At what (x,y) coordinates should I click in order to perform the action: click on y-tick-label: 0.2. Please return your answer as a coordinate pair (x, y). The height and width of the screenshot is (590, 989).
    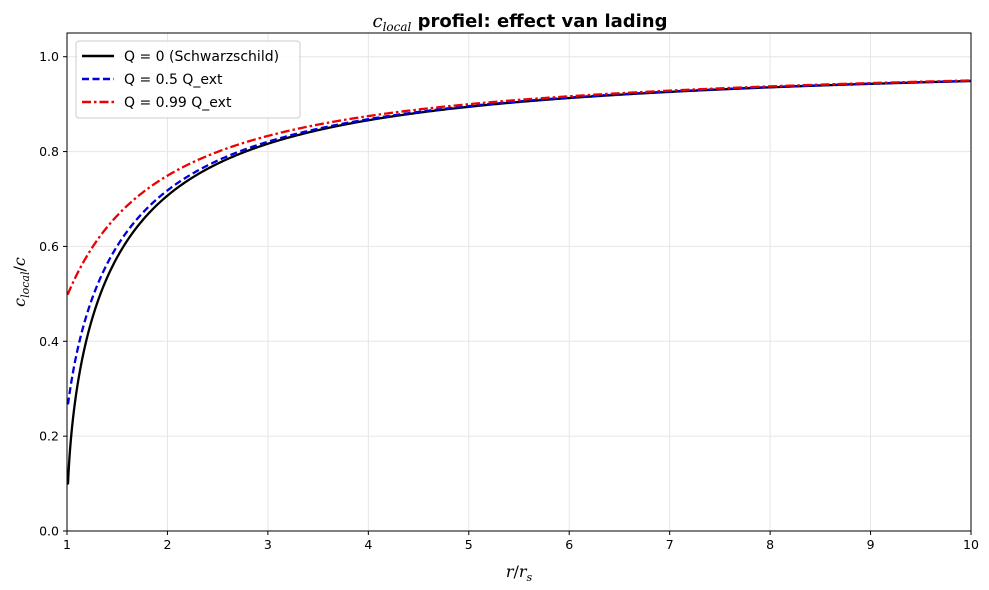
    Looking at the image, I should click on (49, 436).